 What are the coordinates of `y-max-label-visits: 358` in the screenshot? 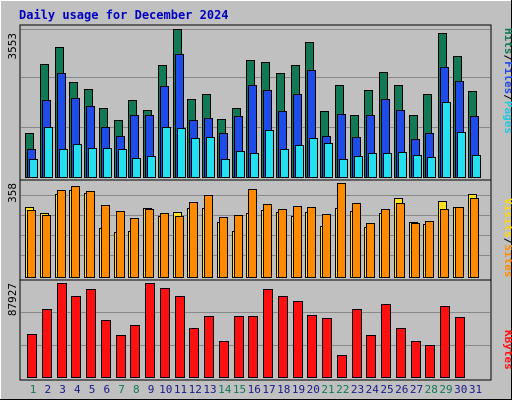 It's located at (12, 193).